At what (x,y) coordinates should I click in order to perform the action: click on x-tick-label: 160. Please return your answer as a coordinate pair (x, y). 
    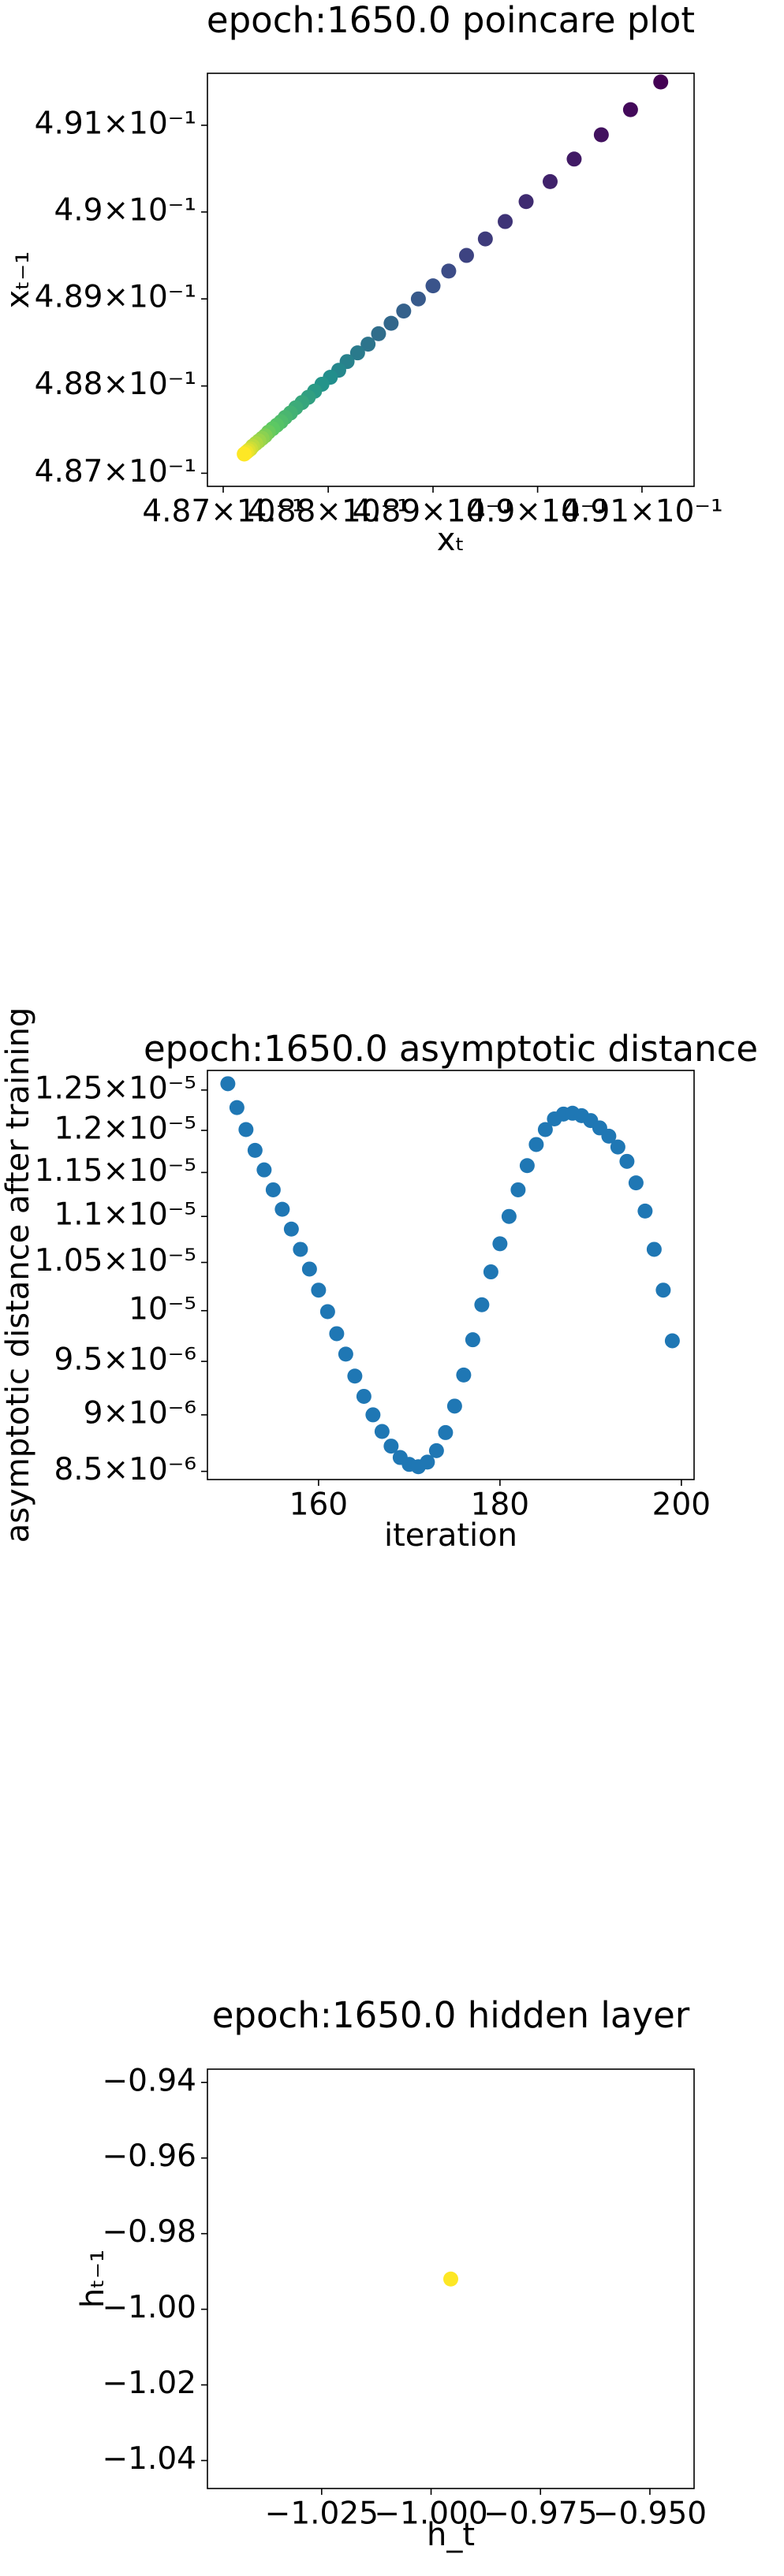
    Looking at the image, I should click on (318, 1505).